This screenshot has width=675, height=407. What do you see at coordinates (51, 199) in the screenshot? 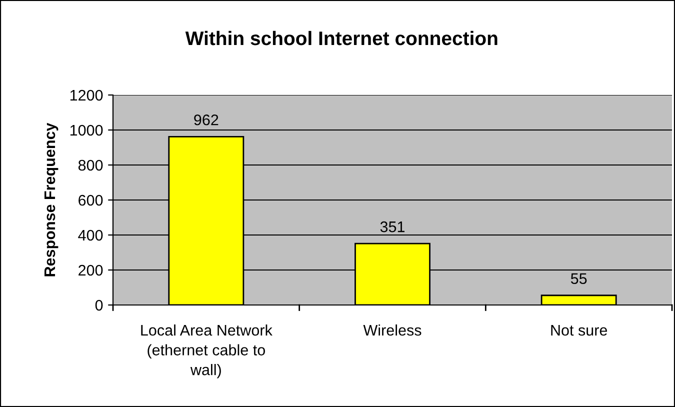
I see `y-axis-title: Response Frequency` at bounding box center [51, 199].